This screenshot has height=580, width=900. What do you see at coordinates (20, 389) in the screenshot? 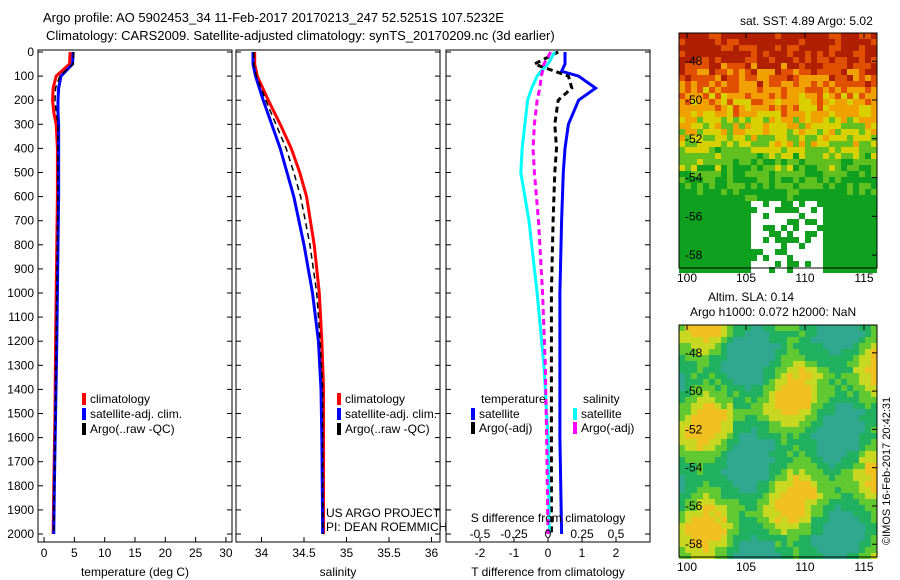
I see `y-tick-label: 1400` at bounding box center [20, 389].